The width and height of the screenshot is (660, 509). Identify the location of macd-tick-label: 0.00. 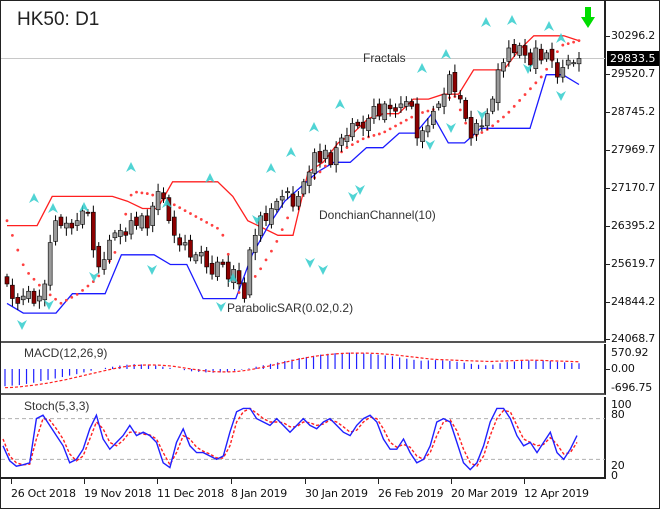
(623, 368).